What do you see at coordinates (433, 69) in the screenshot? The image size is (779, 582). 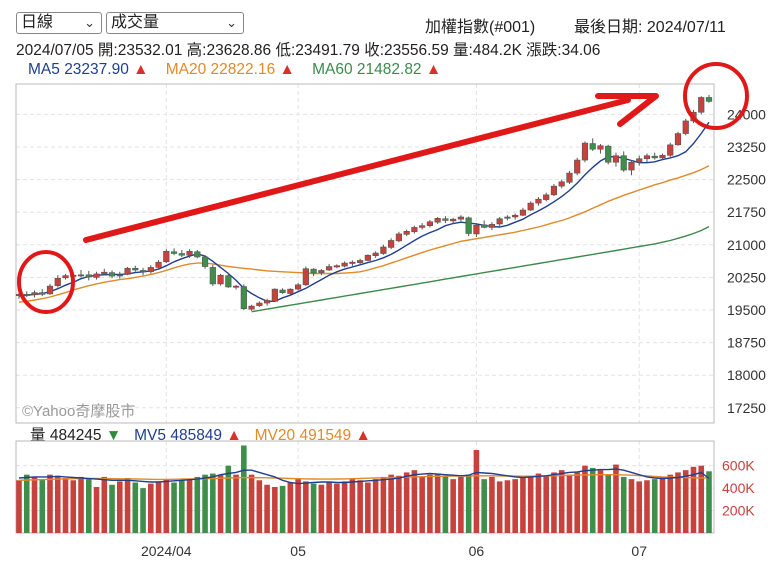 I see `ma60-up-icon: ▲` at bounding box center [433, 69].